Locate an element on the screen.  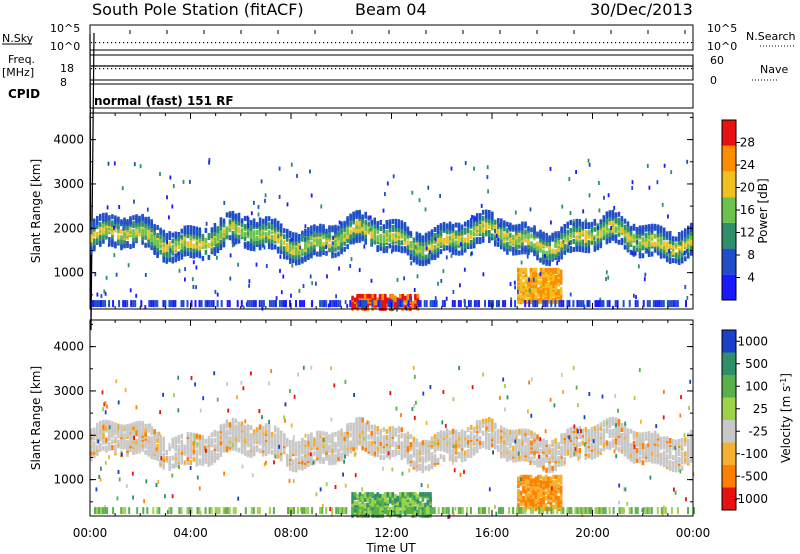
colorbar-tick-label: 8 is located at coordinates (751, 255).